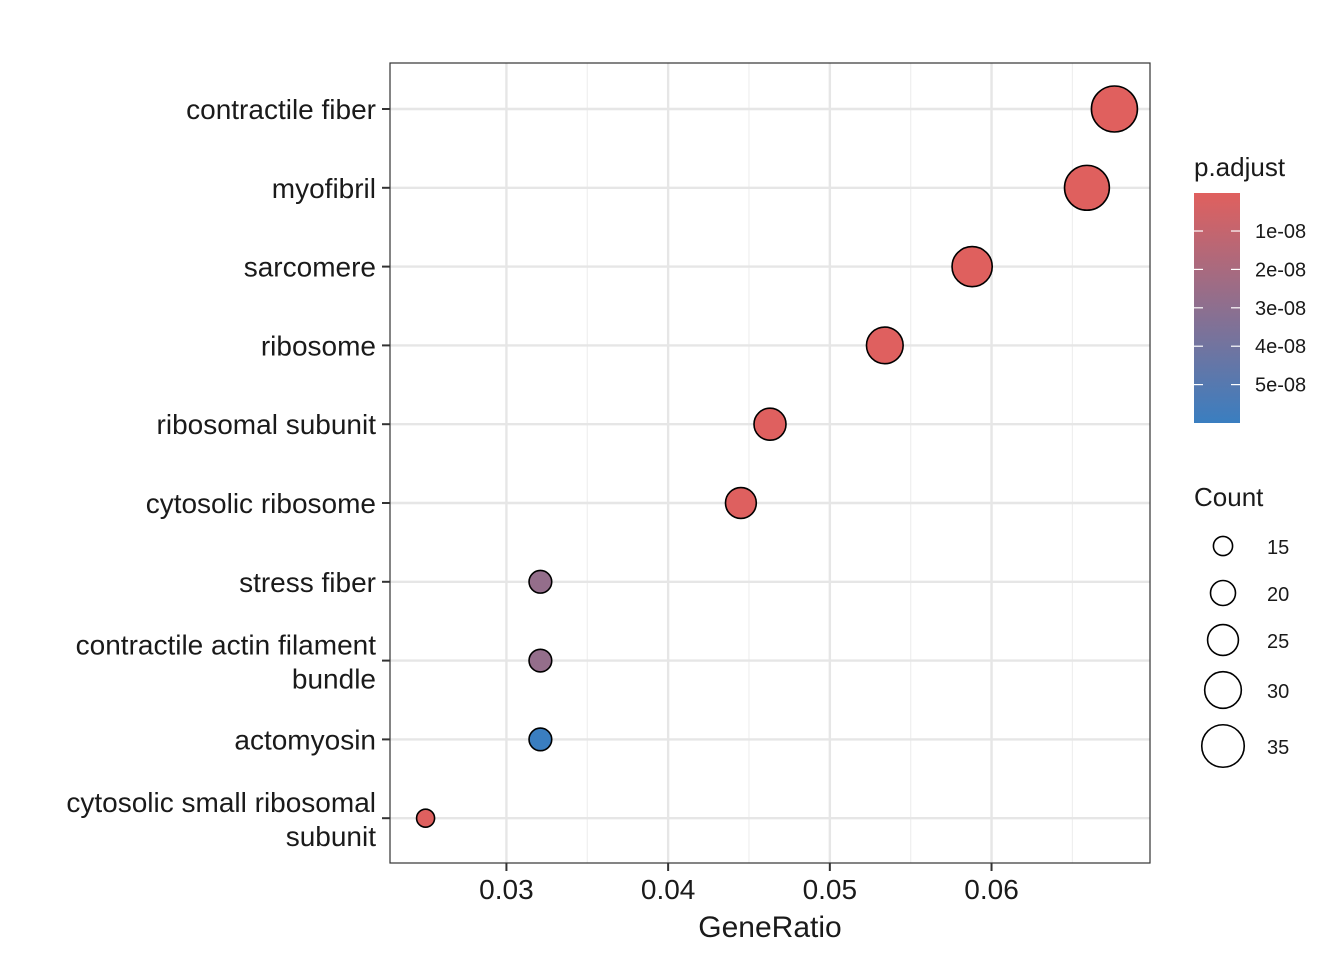 The image size is (1344, 960). What do you see at coordinates (830, 889) in the screenshot?
I see `x-tick-label: 0.05` at bounding box center [830, 889].